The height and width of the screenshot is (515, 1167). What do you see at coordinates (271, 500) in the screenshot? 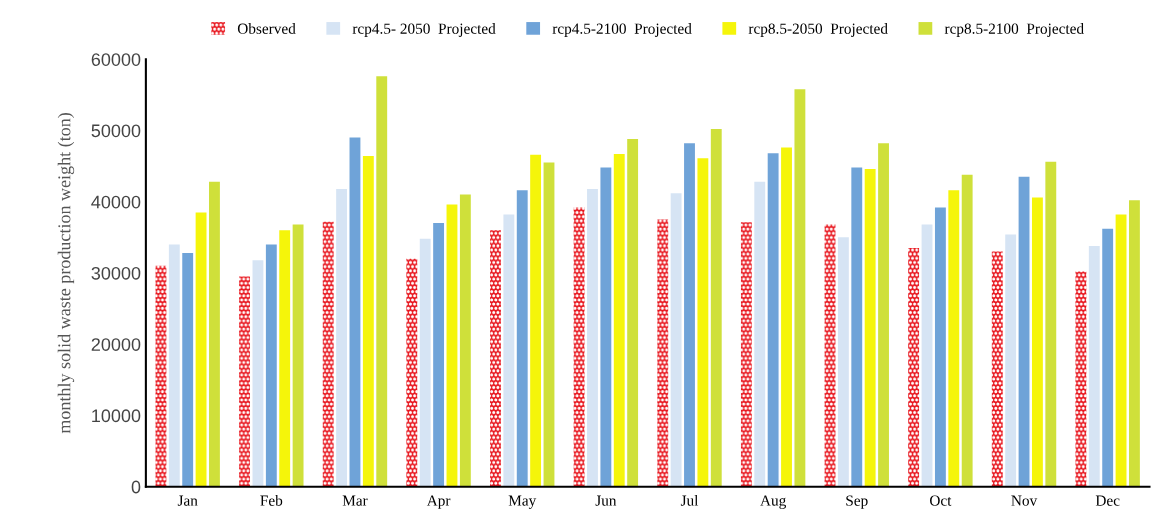
I see `x-tick-label: Feb` at bounding box center [271, 500].